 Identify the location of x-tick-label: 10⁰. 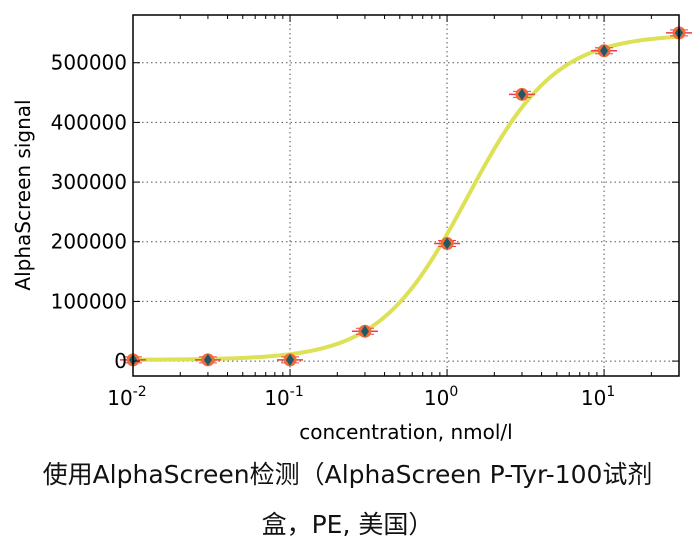
(441, 397).